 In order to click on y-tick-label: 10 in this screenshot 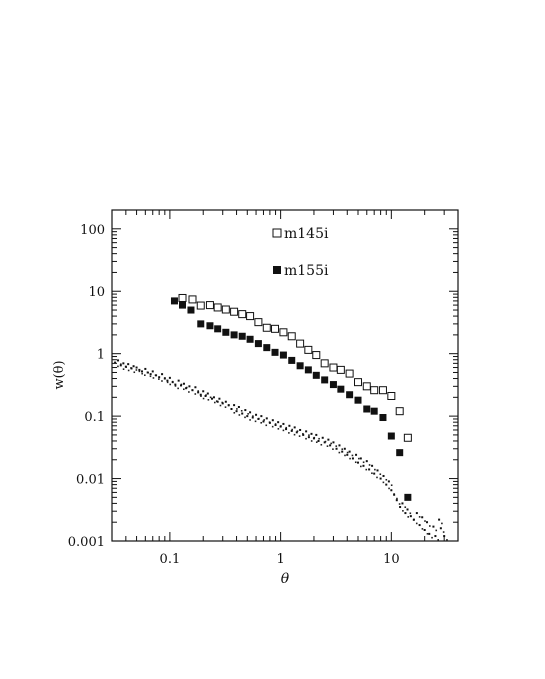, I will do `click(96, 292)`.